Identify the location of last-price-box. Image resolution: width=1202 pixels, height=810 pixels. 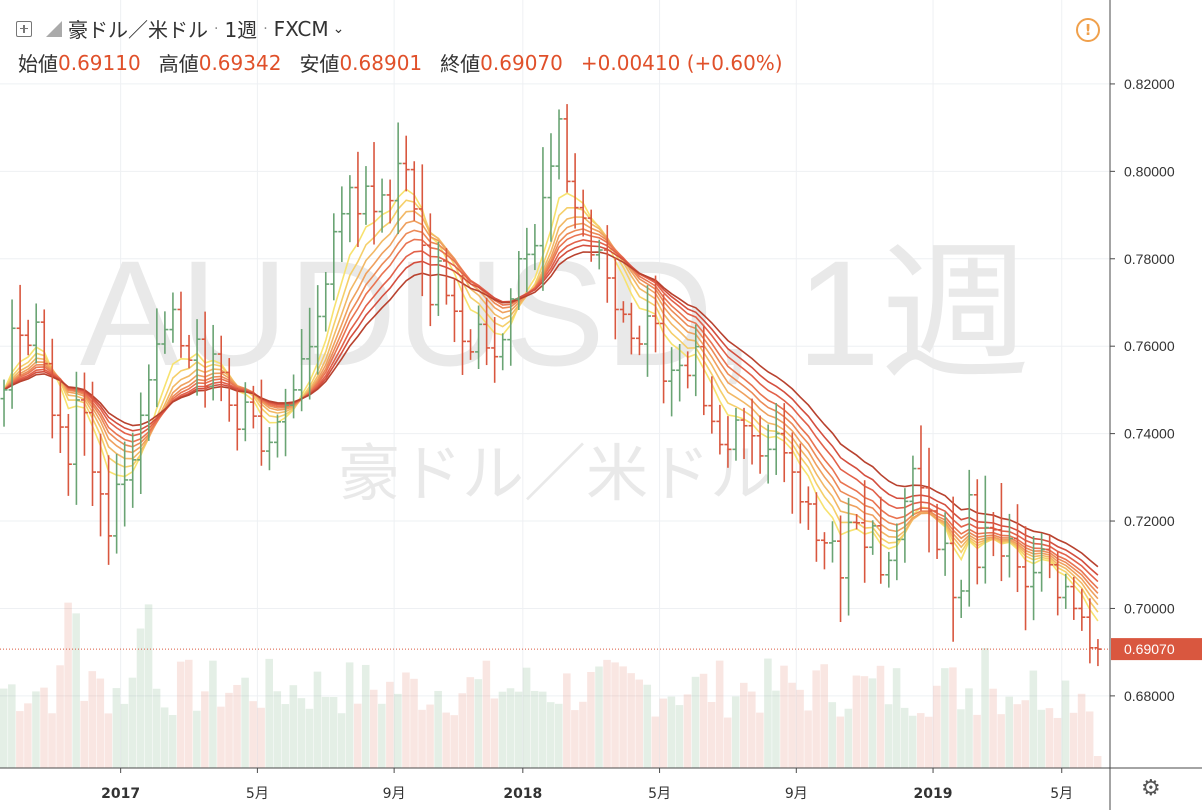
(1156, 649).